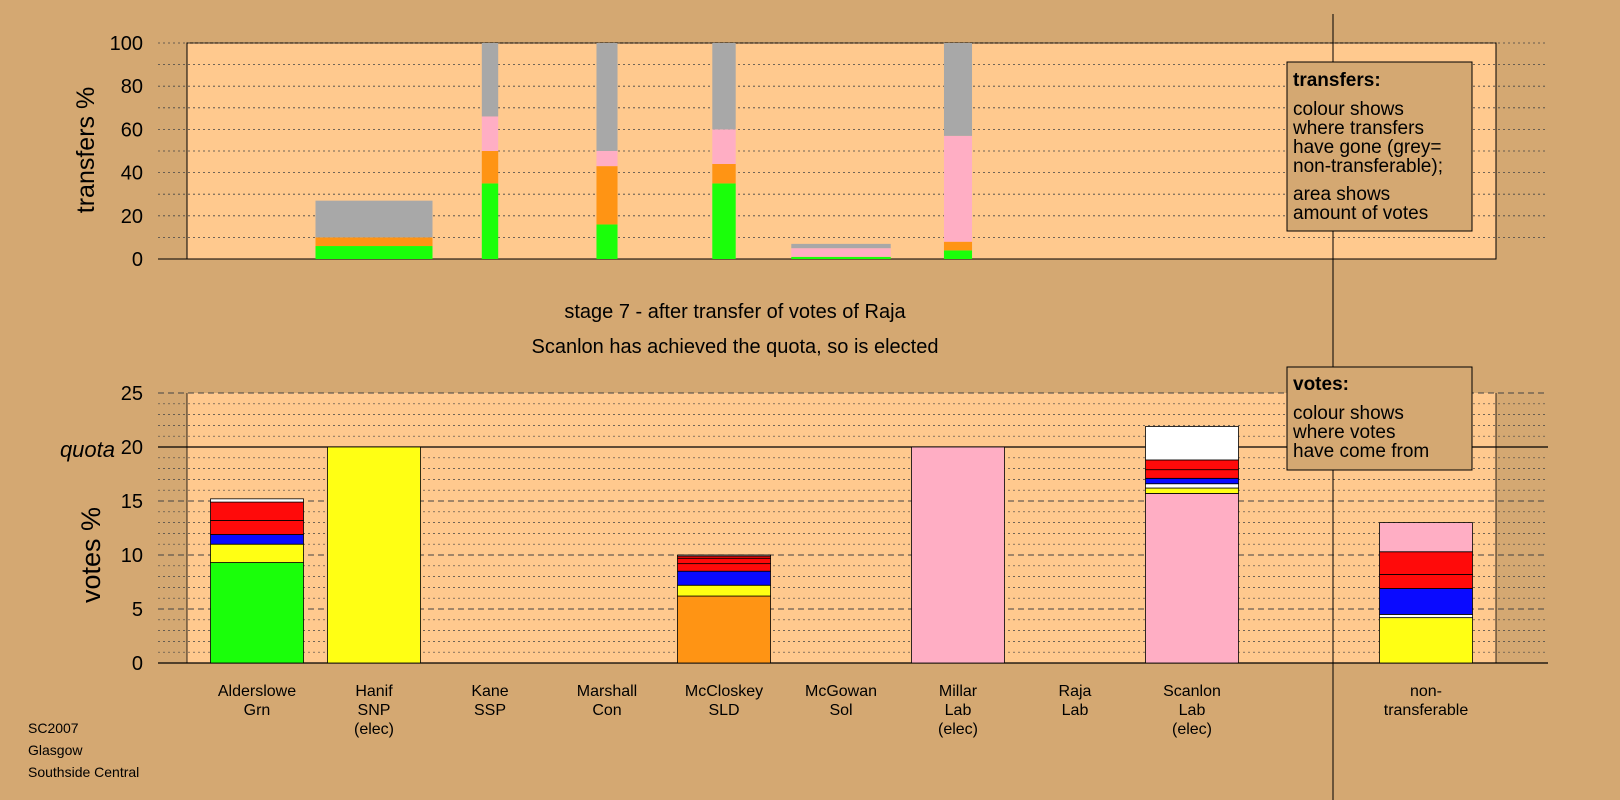 This screenshot has height=800, width=1620. I want to click on transfers-legend-box, so click(1379, 146).